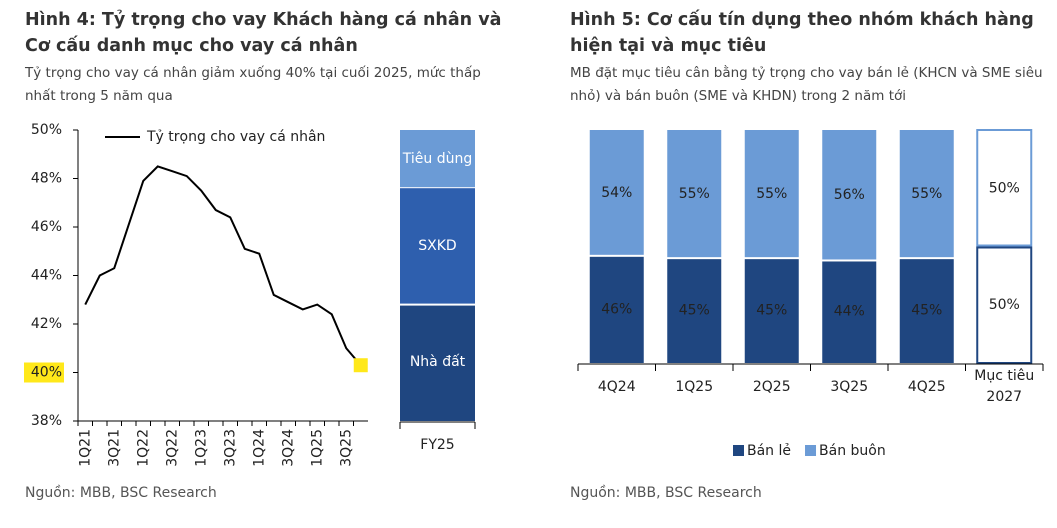  What do you see at coordinates (852, 451) in the screenshot?
I see `legend-label: Bán buôn` at bounding box center [852, 451].